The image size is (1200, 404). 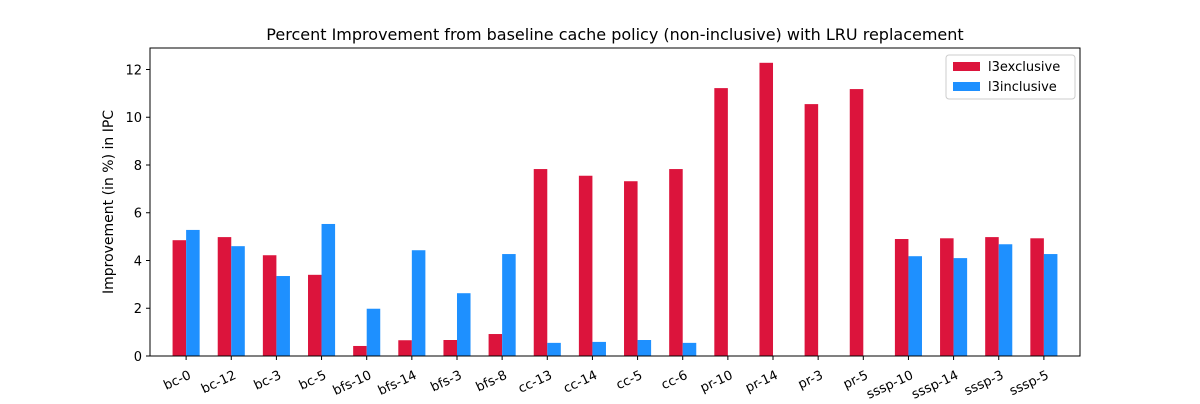 What do you see at coordinates (629, 380) in the screenshot?
I see `x-tick-label-cc-5: cc-5` at bounding box center [629, 380].